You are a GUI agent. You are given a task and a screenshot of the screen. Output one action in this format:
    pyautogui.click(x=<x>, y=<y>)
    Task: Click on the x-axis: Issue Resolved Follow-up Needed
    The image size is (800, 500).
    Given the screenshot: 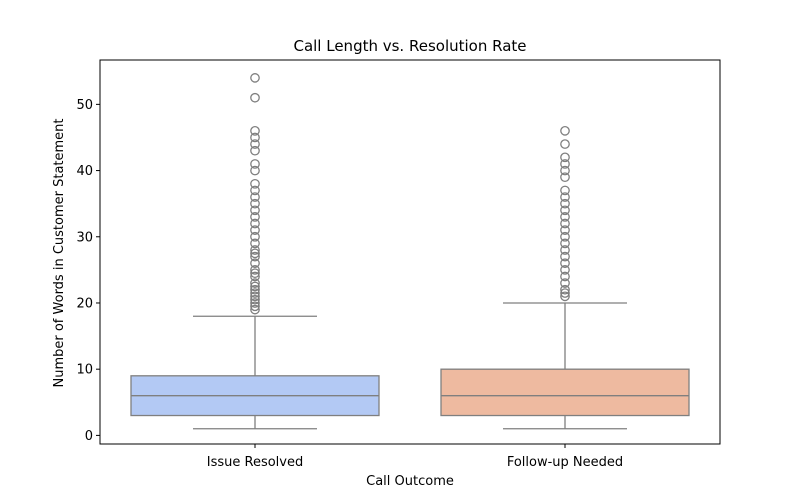 What is the action you would take?
    pyautogui.click(x=415, y=457)
    